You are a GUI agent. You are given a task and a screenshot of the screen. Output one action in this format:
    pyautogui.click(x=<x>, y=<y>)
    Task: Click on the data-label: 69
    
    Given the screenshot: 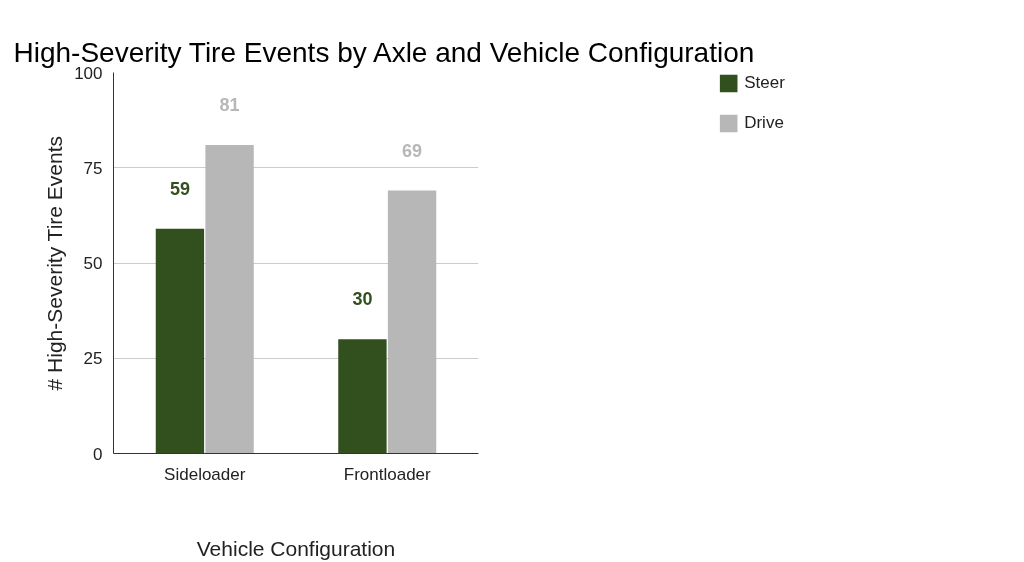 What is the action you would take?
    pyautogui.click(x=412, y=150)
    